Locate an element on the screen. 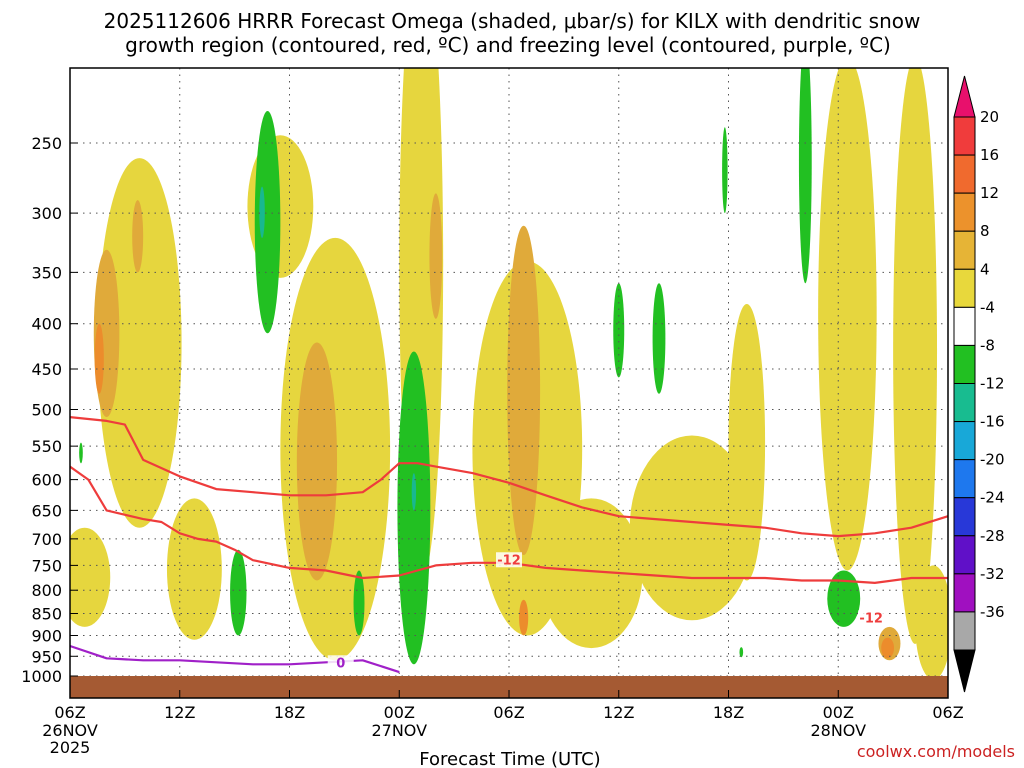  x-tick-sublabel-3-0: 27NOV is located at coordinates (399, 730).